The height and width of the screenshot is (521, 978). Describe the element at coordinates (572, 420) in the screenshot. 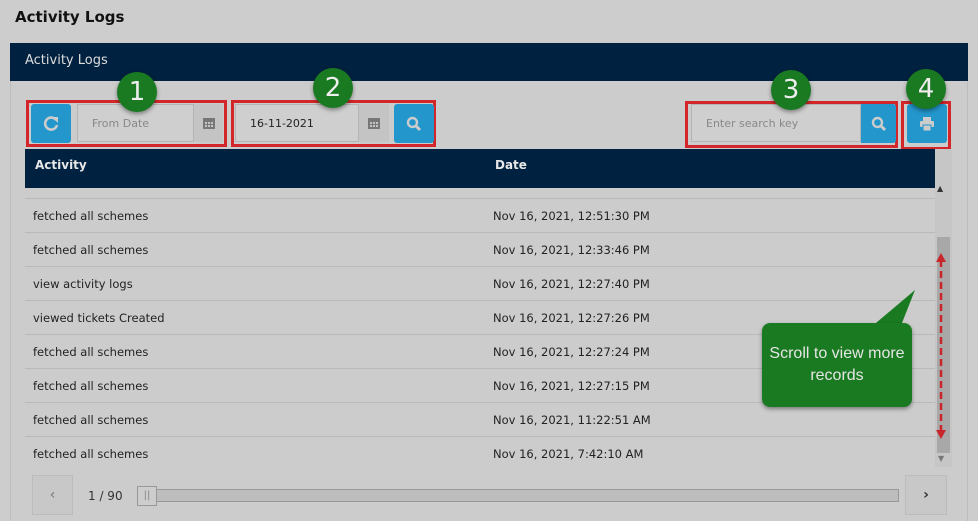

I see `date-cell: Nov 16, 2021, 11:22:51 AM` at that location.